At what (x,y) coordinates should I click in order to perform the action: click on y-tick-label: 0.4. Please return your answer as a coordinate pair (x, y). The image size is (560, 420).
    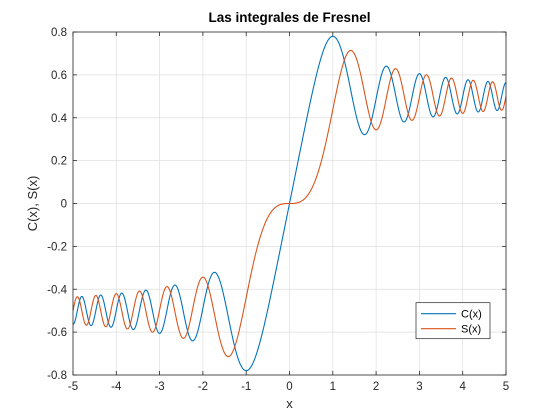
    Looking at the image, I should click on (59, 119).